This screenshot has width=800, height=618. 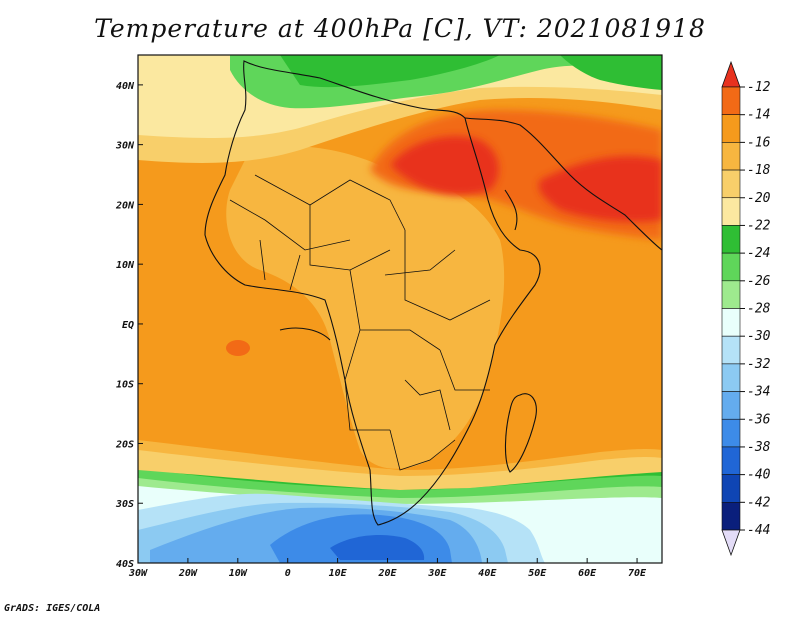 What do you see at coordinates (759, 336) in the screenshot?
I see `colorbar-label: -30` at bounding box center [759, 336].